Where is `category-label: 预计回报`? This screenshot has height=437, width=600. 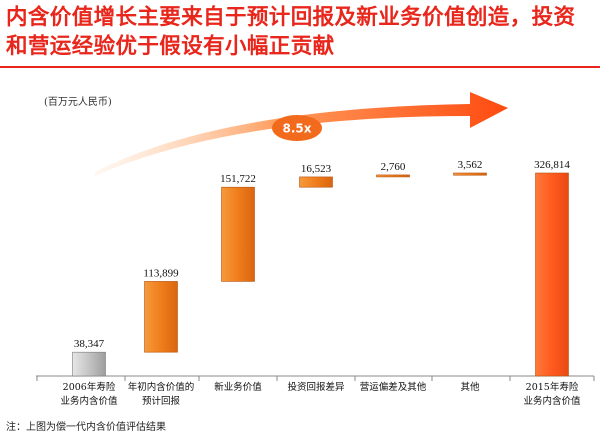 category-label: 预计回报 is located at coordinates (161, 401).